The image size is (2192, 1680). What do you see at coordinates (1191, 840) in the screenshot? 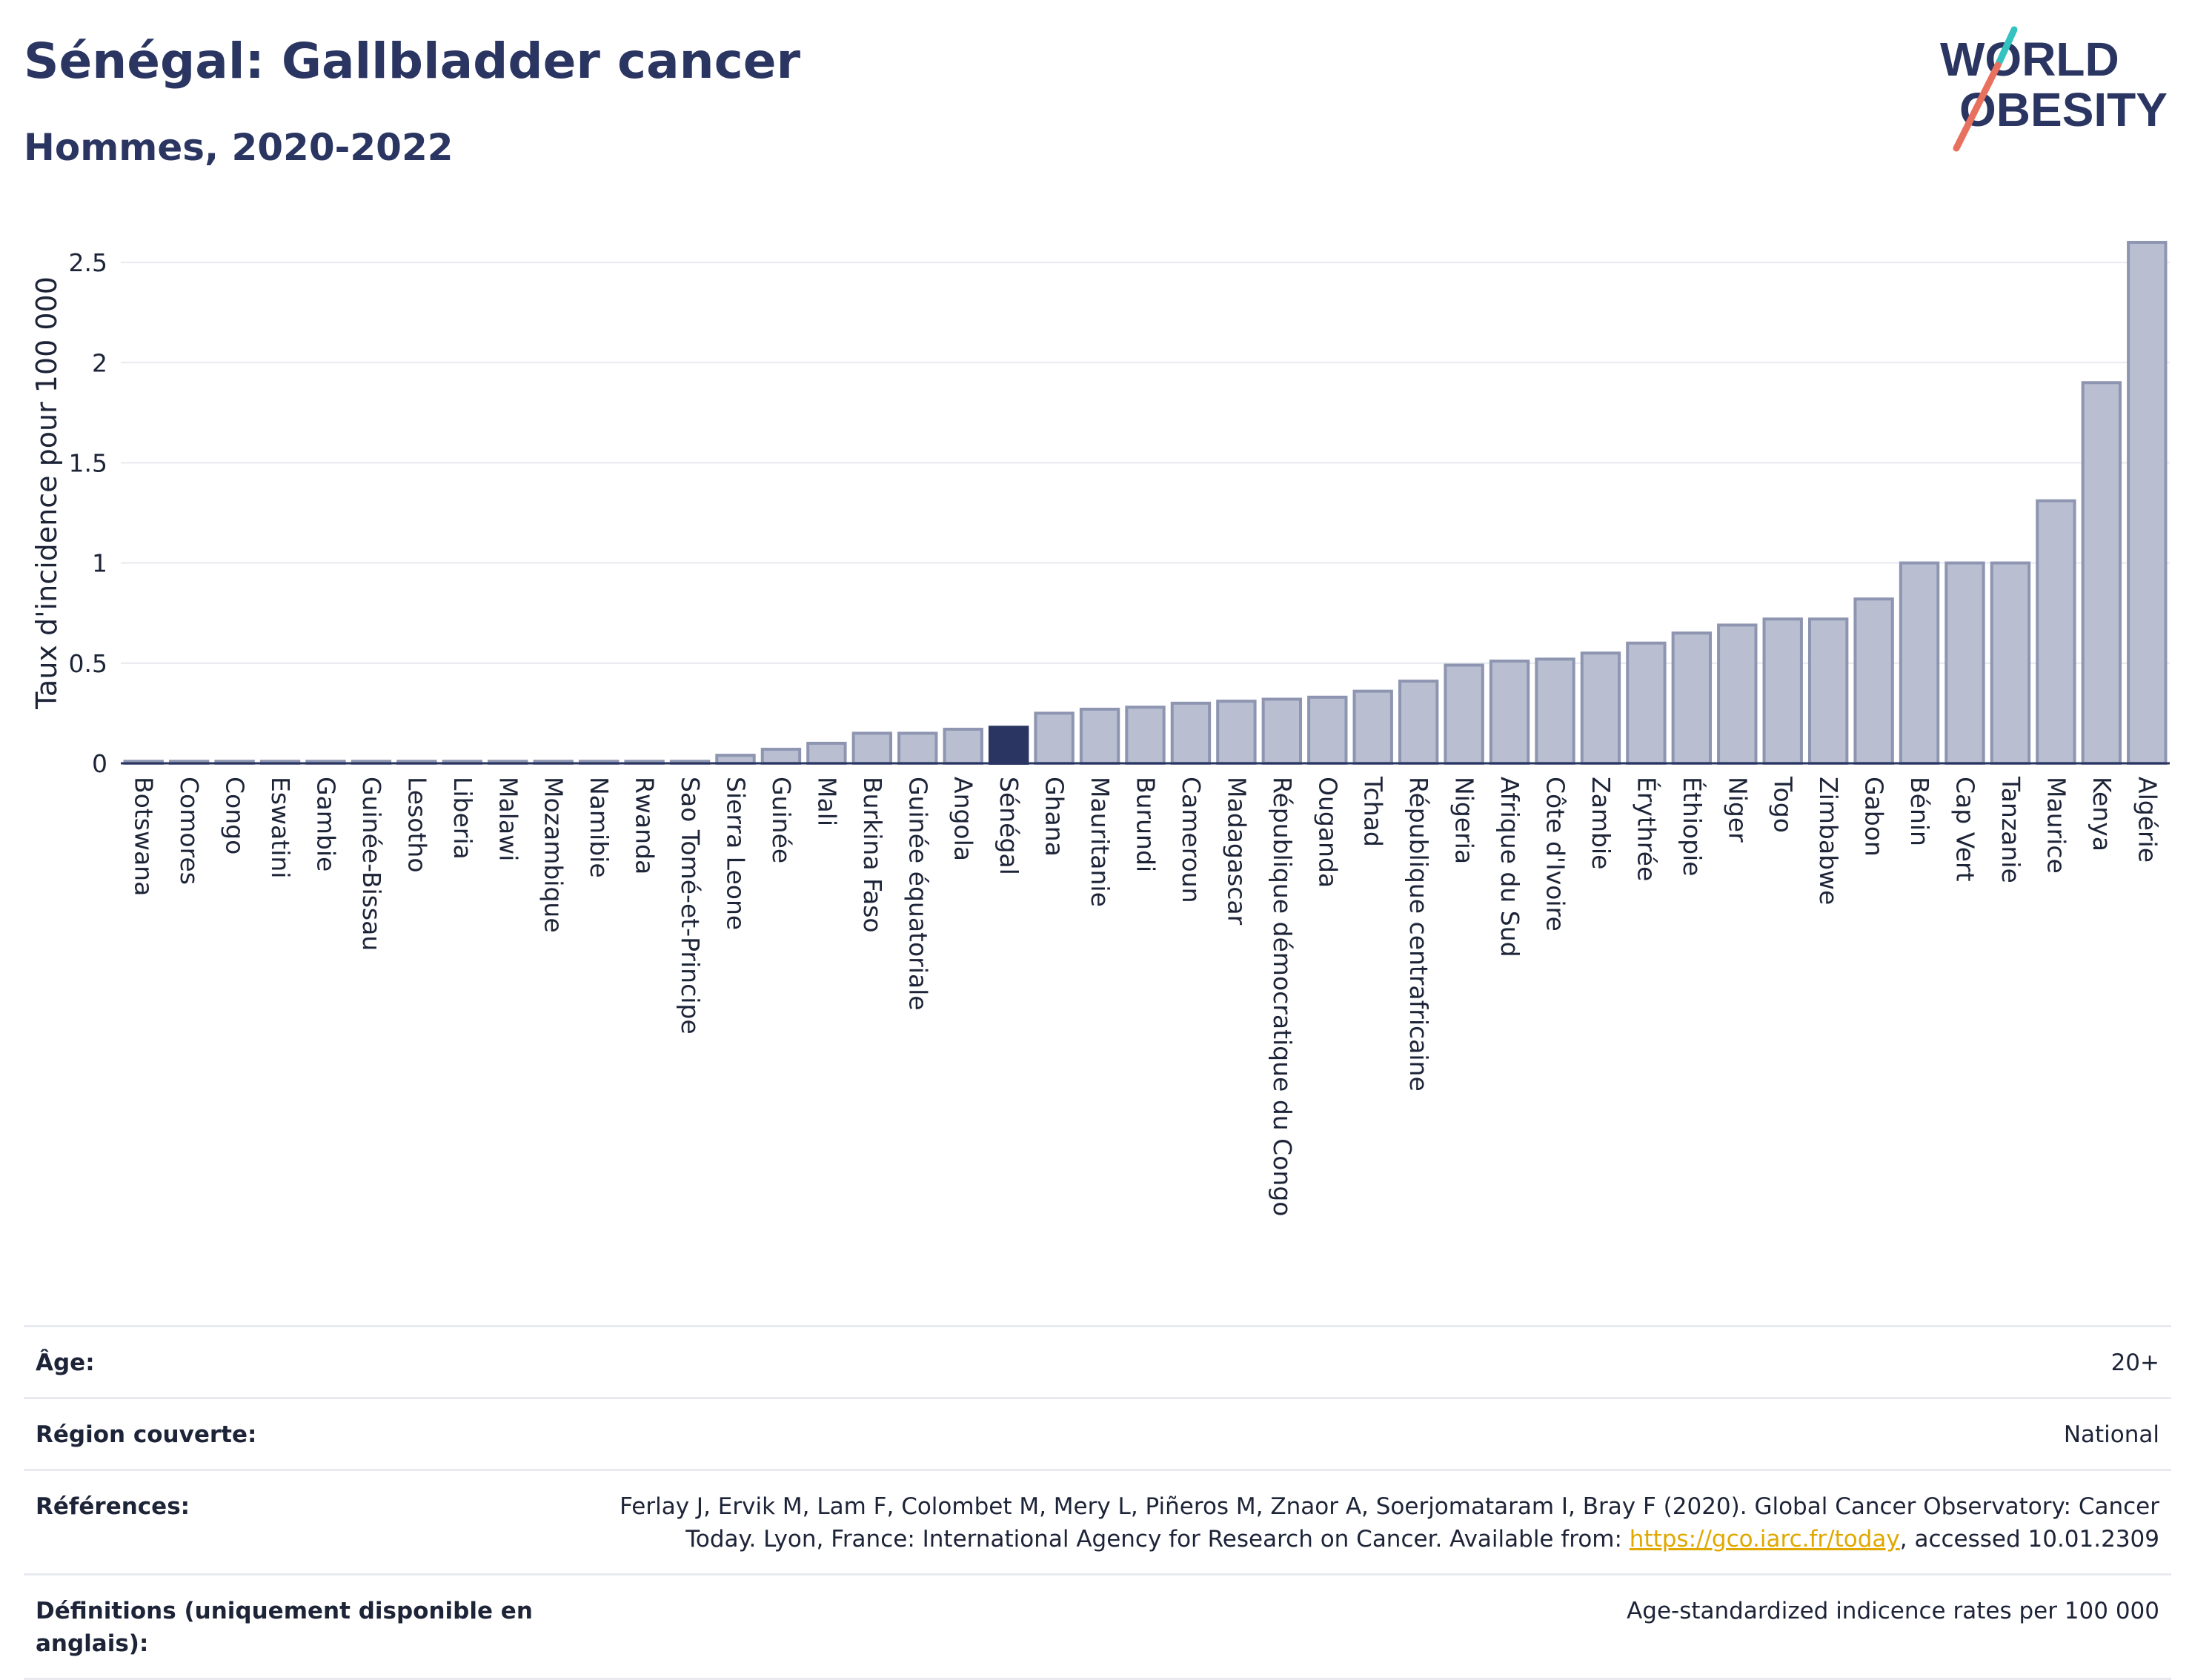
I see `x-tick-label: Cameroun` at bounding box center [1191, 840].